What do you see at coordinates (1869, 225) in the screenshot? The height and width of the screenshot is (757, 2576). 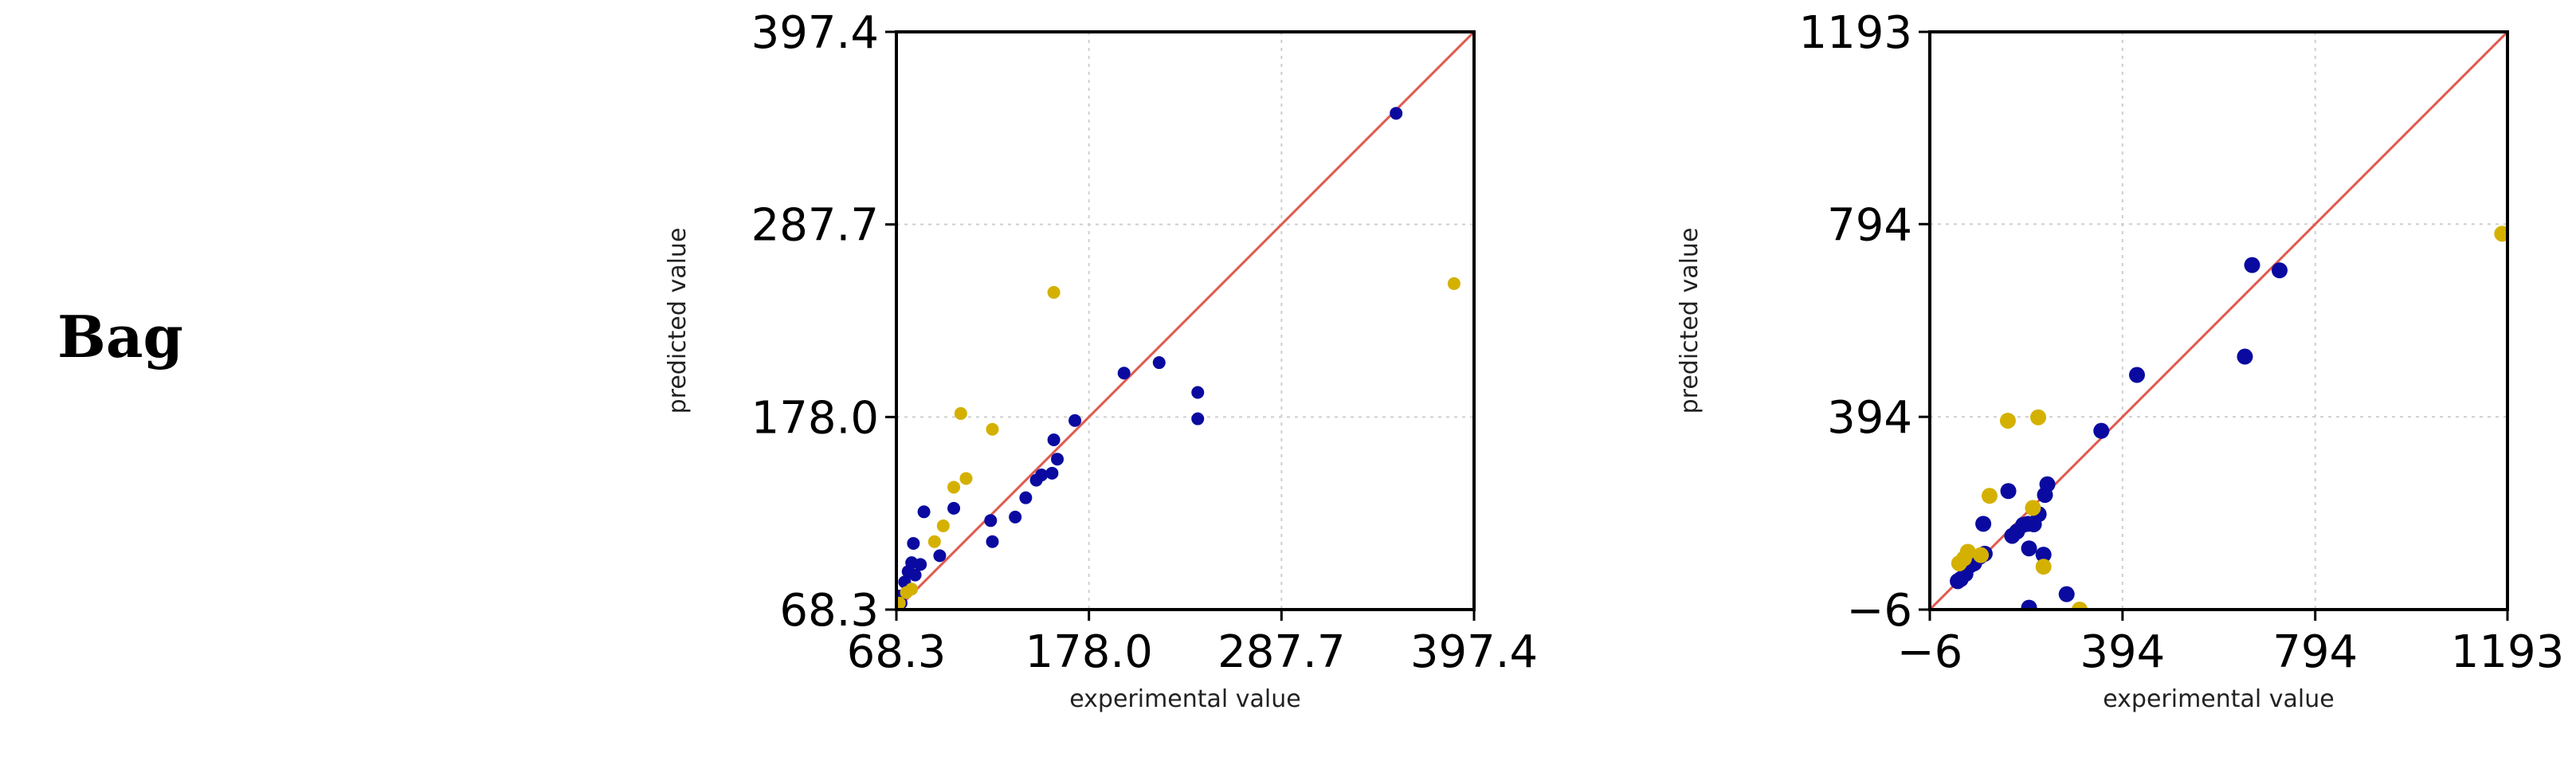 I see `y-tick-label: 794` at bounding box center [1869, 225].